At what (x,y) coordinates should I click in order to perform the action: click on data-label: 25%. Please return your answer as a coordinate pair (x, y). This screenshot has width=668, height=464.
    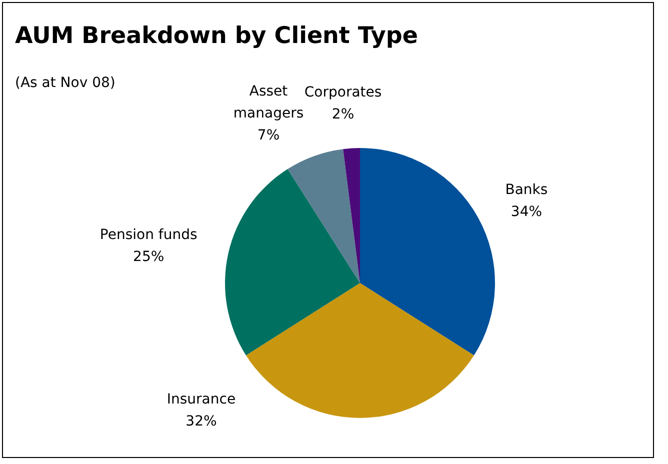
    Looking at the image, I should click on (148, 256).